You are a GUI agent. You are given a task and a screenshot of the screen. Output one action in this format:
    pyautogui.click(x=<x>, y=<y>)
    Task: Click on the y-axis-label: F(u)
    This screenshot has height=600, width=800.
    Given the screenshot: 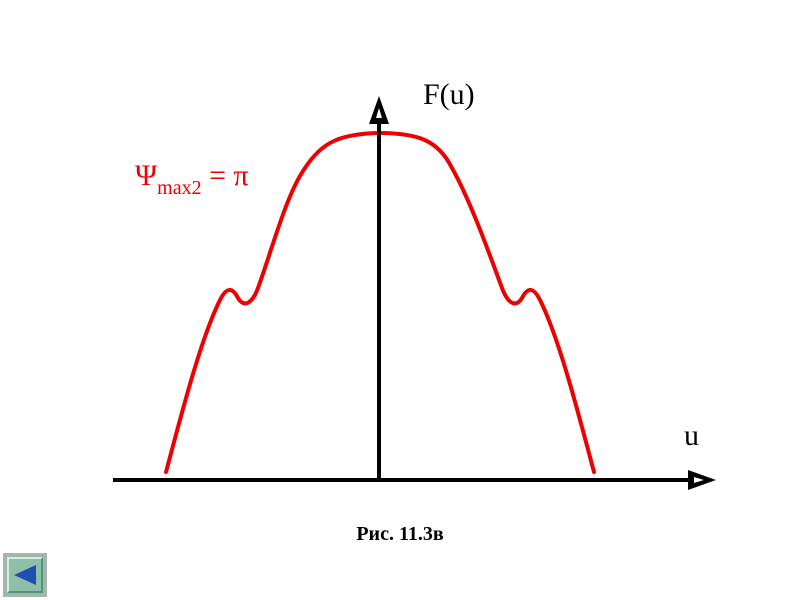 What is the action you would take?
    pyautogui.click(x=449, y=94)
    